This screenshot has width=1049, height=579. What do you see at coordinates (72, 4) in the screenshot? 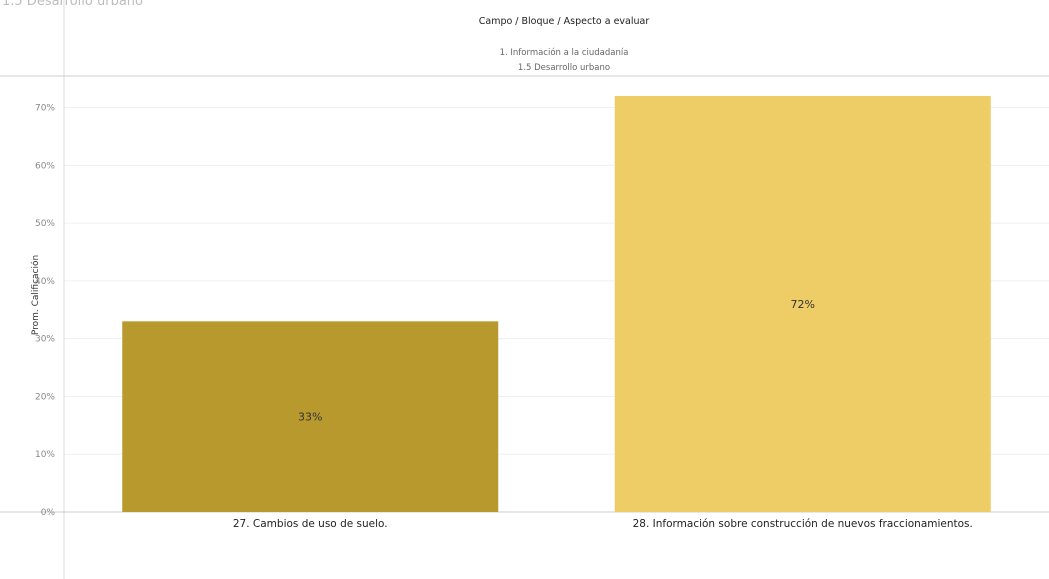
I see `page-title: 1.5 Desarrollo urbano` at bounding box center [72, 4].